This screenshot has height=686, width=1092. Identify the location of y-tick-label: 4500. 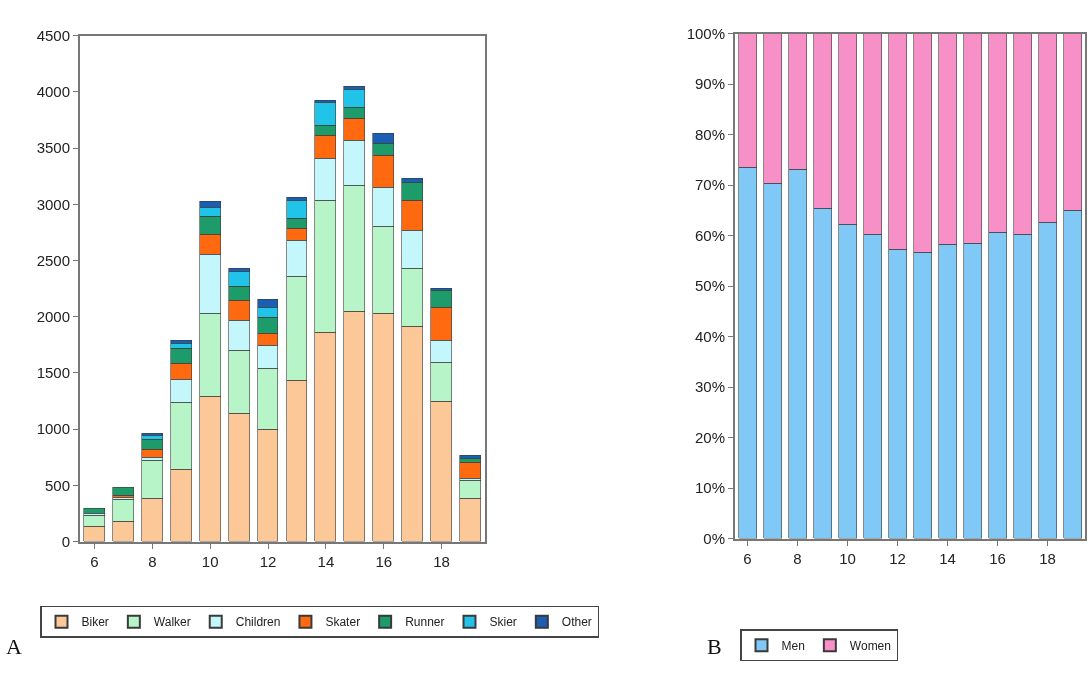
(53, 35).